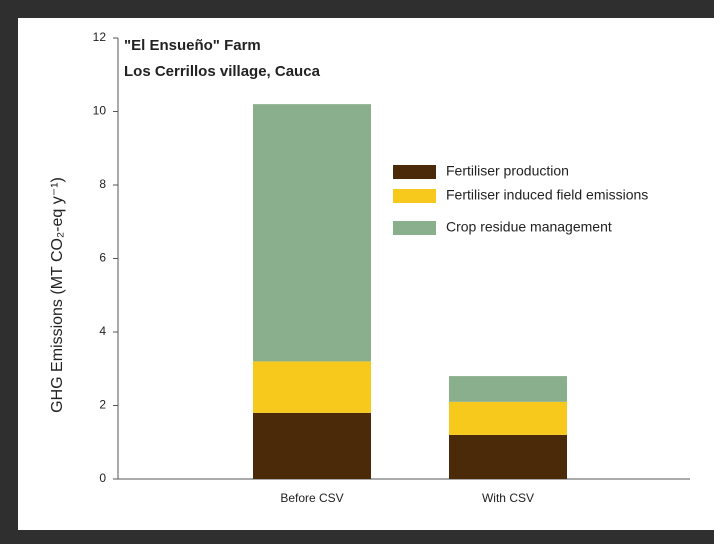 The image size is (714, 544). Describe the element at coordinates (102, 184) in the screenshot. I see `y-tick-label: 8` at that location.